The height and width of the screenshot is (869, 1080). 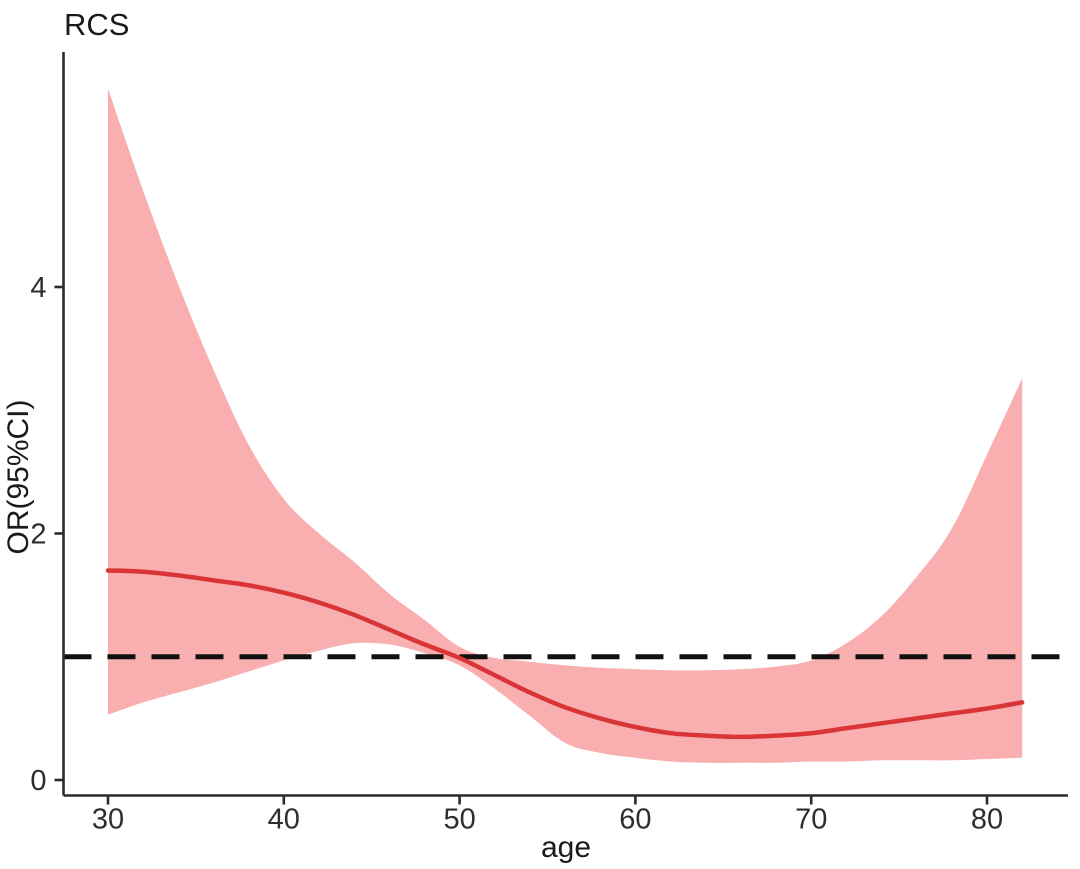 I want to click on x-tick-label: 80, so click(x=987, y=820).